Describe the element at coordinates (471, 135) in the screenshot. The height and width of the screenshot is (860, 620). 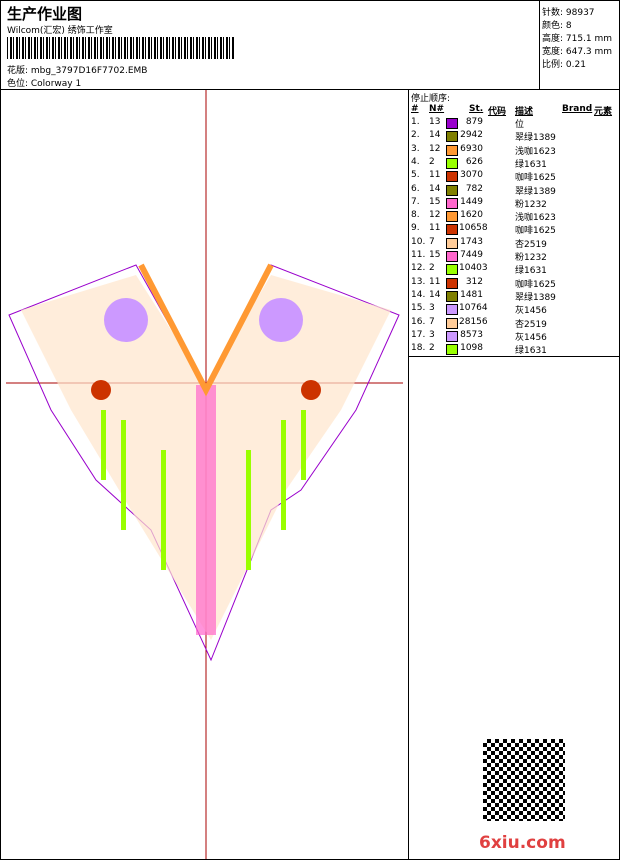
I see `stitches: 2942` at that location.